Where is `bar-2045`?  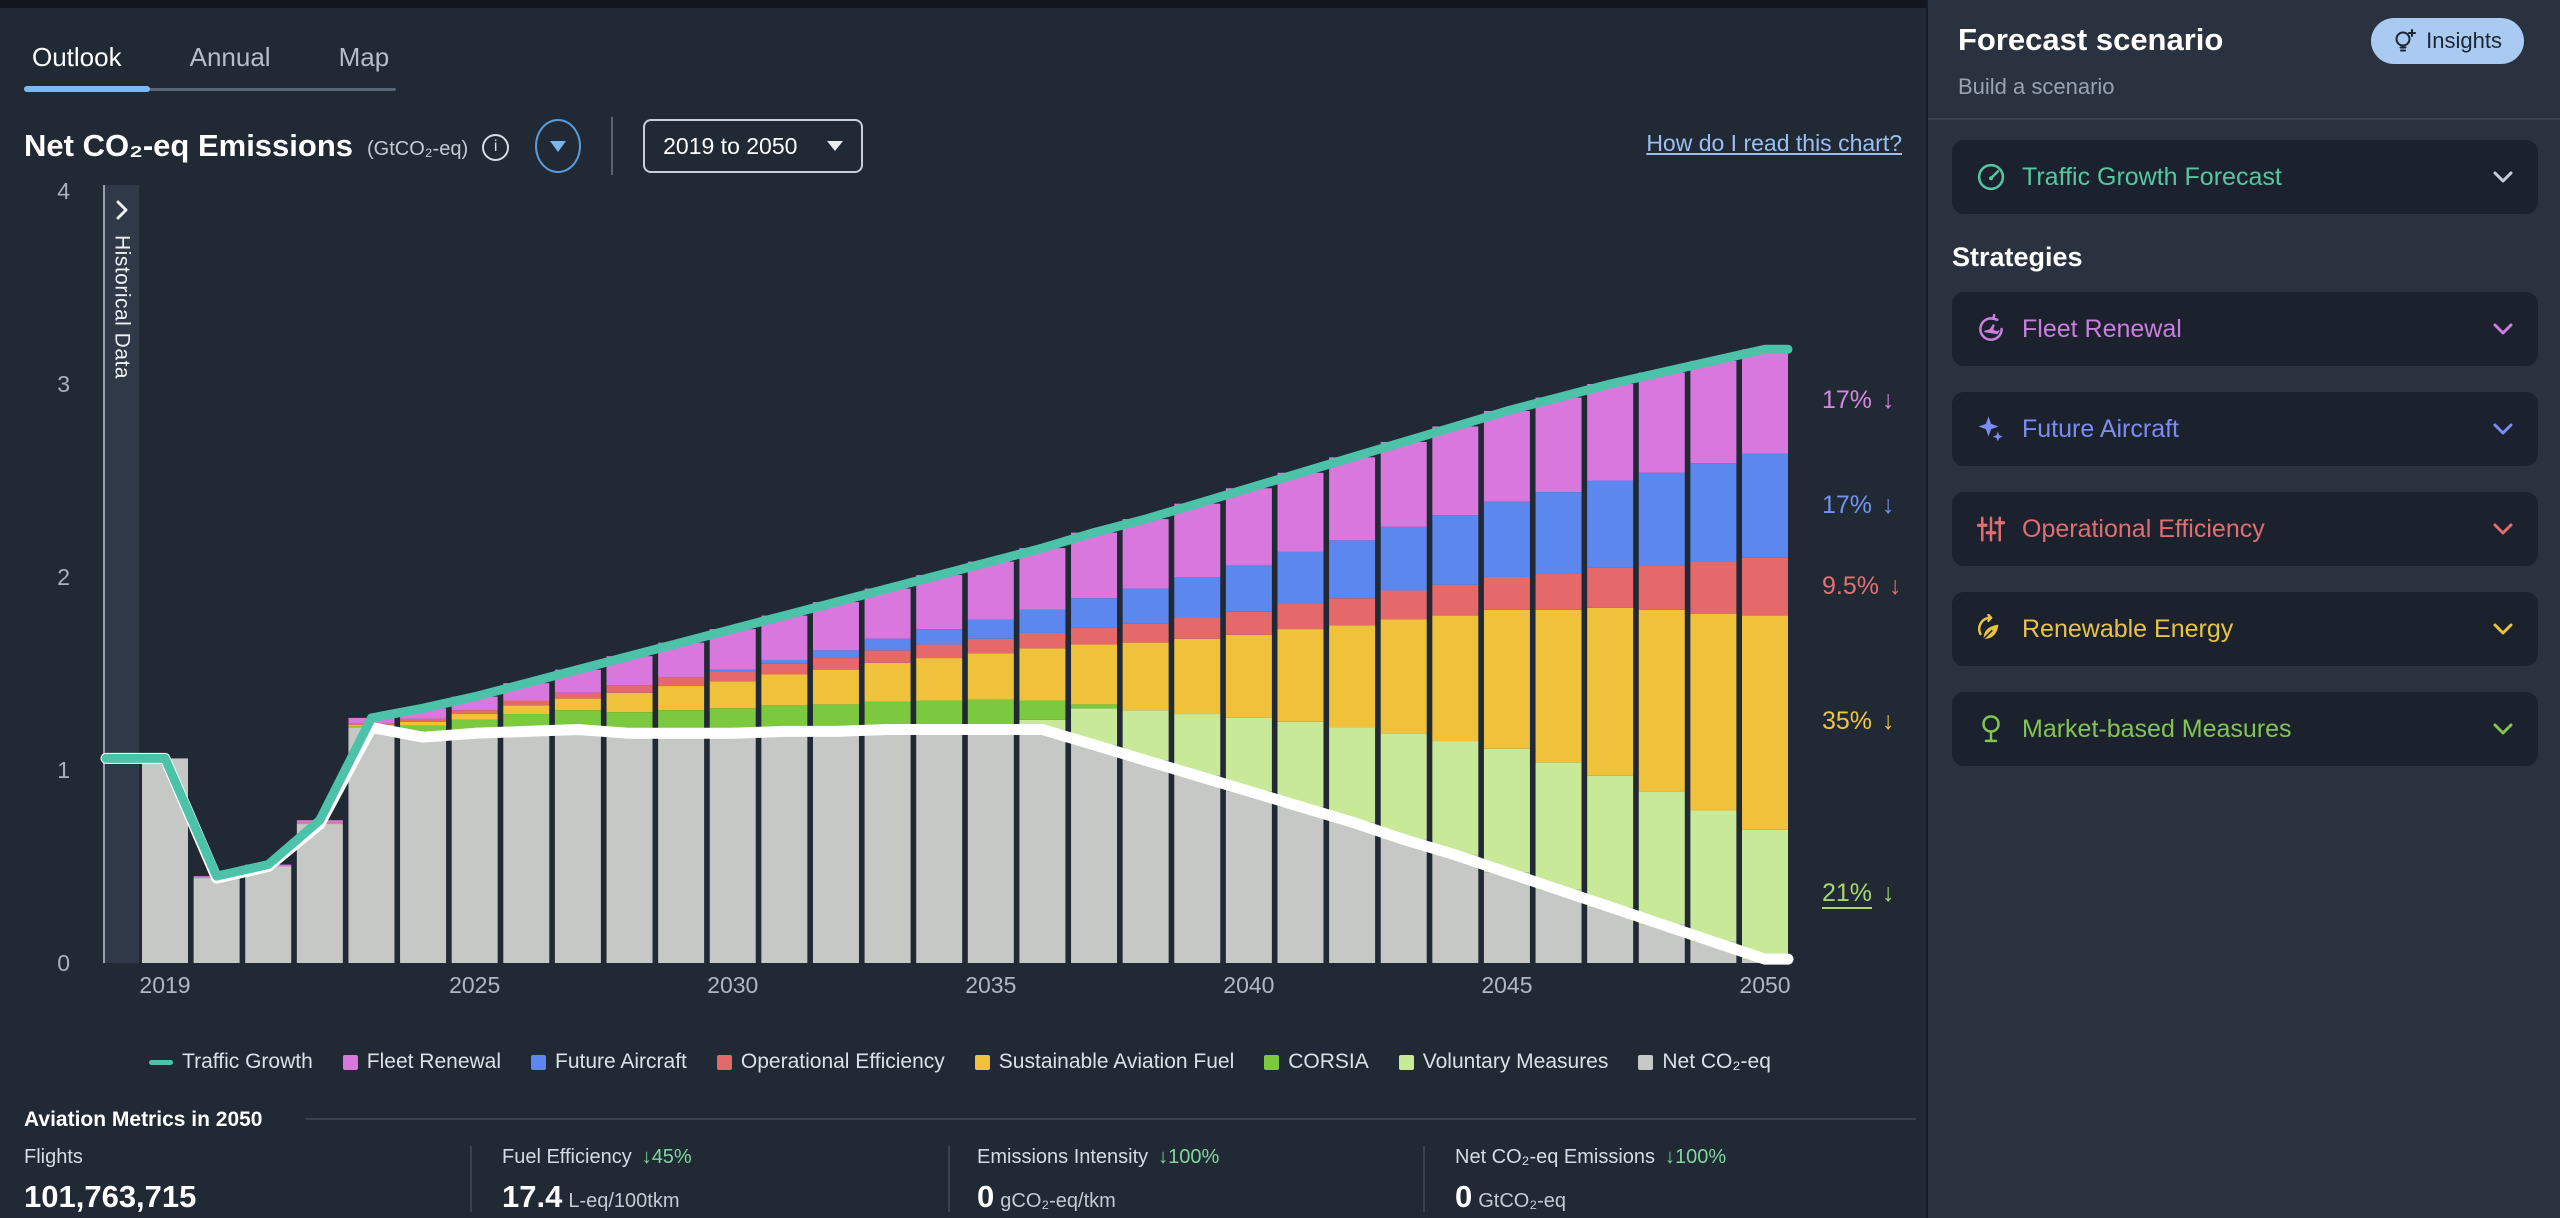
bar-2045 is located at coordinates (1506, 687).